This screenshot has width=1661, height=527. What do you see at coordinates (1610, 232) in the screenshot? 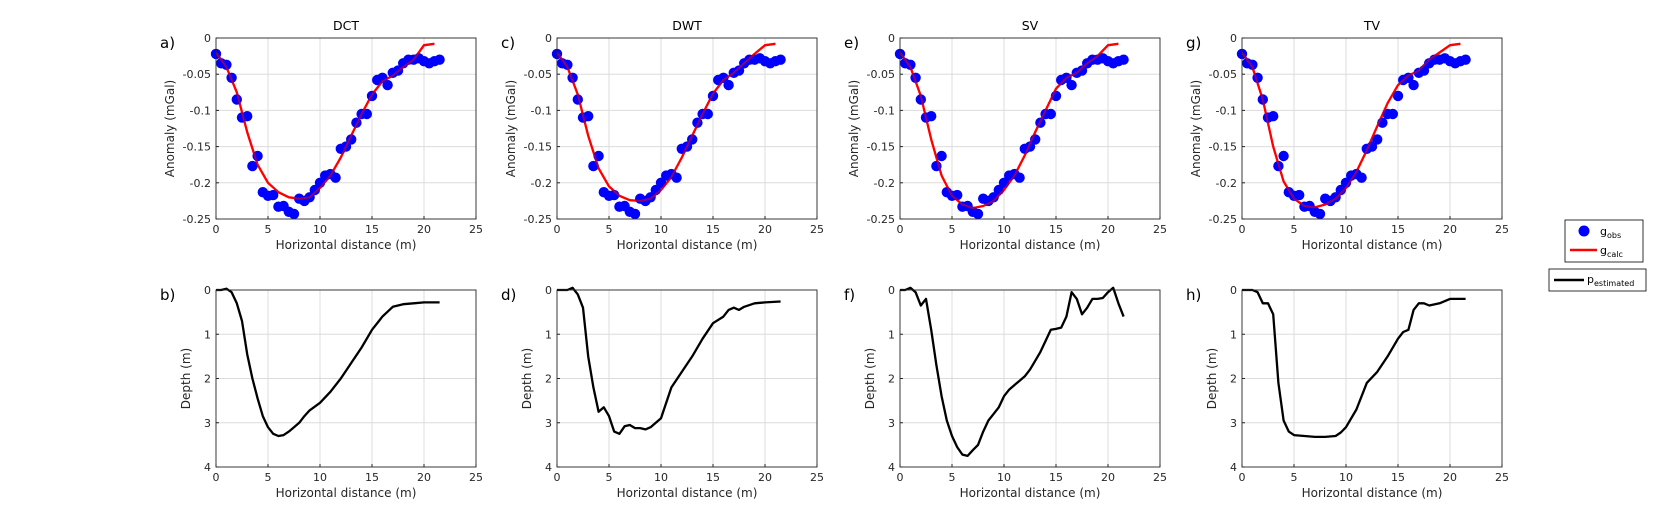
I see `legend-obs-label: gobs` at bounding box center [1610, 232].